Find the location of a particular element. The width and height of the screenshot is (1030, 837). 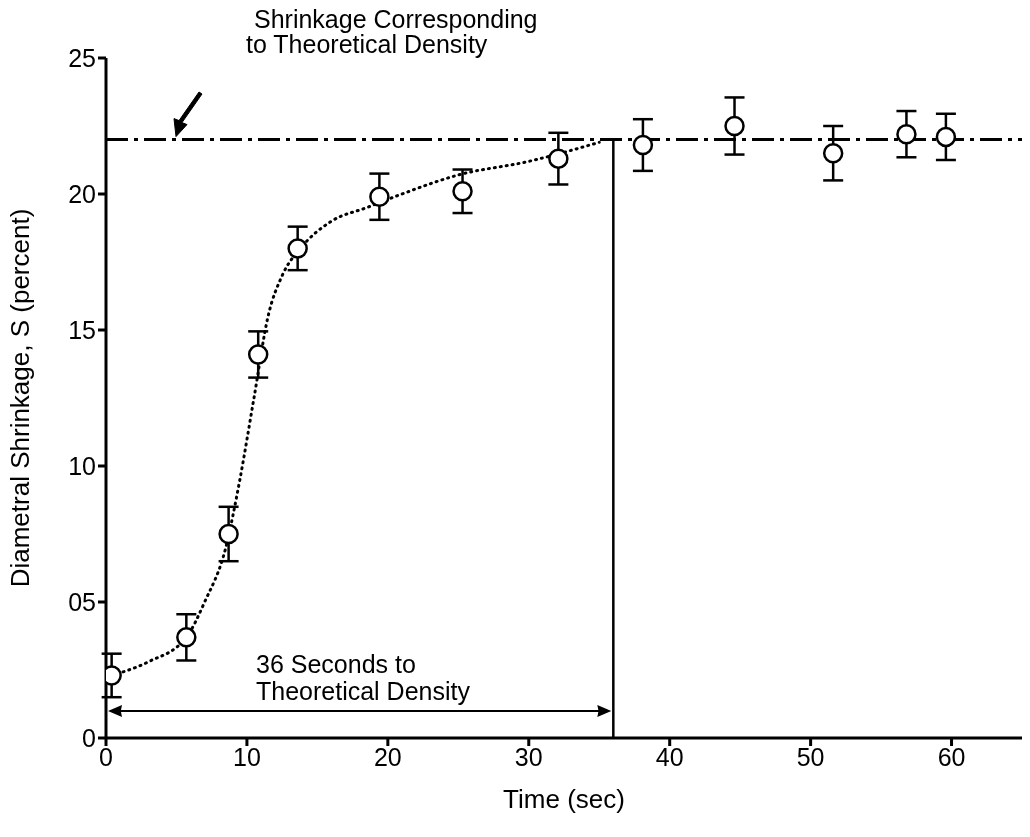

x-axis-title: Time (sec) is located at coordinates (564, 799).